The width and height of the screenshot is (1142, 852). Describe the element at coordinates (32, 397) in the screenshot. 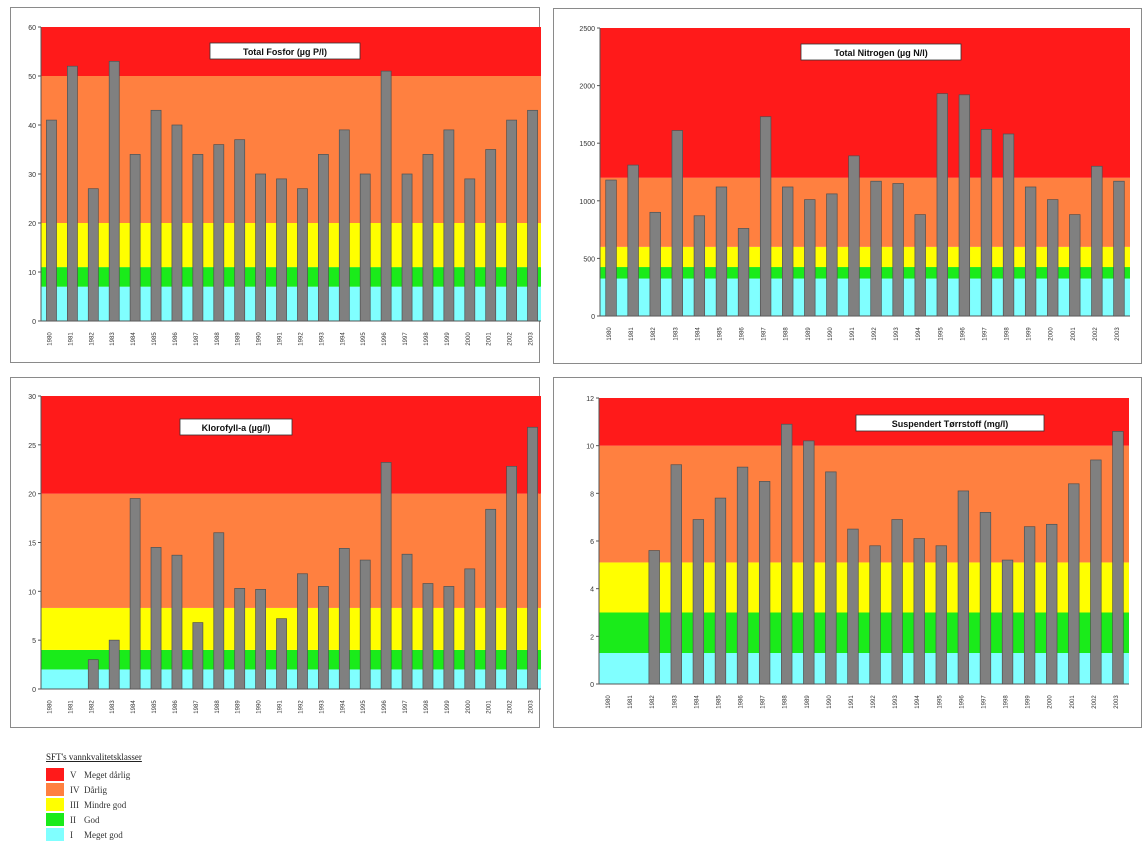

I see `y-tick-label: 30` at that location.